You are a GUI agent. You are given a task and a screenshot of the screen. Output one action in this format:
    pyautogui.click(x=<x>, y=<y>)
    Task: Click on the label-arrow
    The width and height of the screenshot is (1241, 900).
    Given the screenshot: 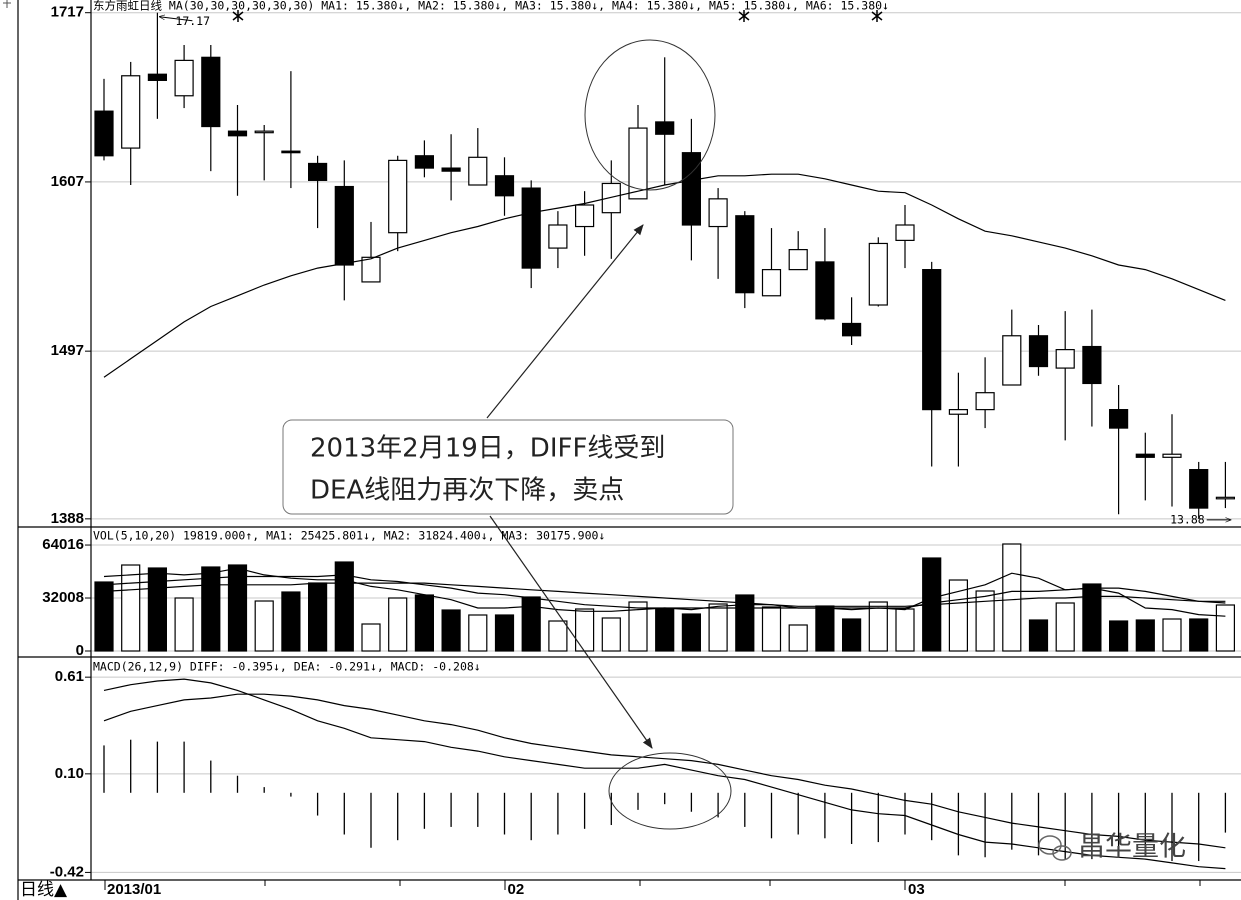 What is the action you would take?
    pyautogui.click(x=176, y=19)
    